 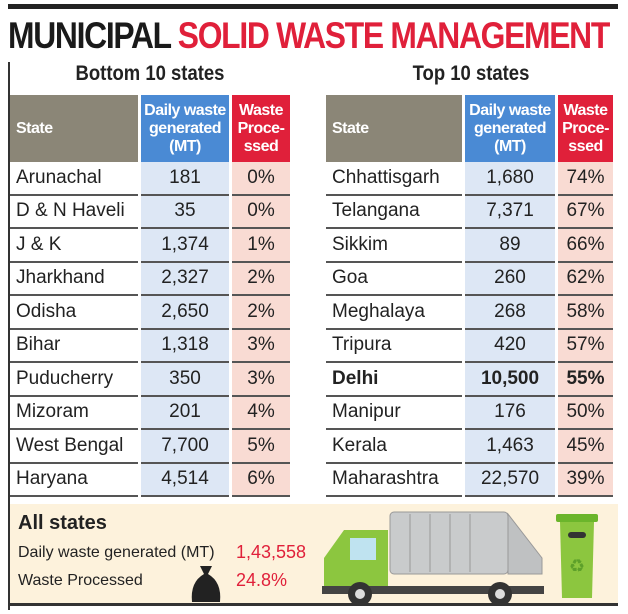 What do you see at coordinates (185, 212) in the screenshot?
I see `daily-waste-cell: 35` at bounding box center [185, 212].